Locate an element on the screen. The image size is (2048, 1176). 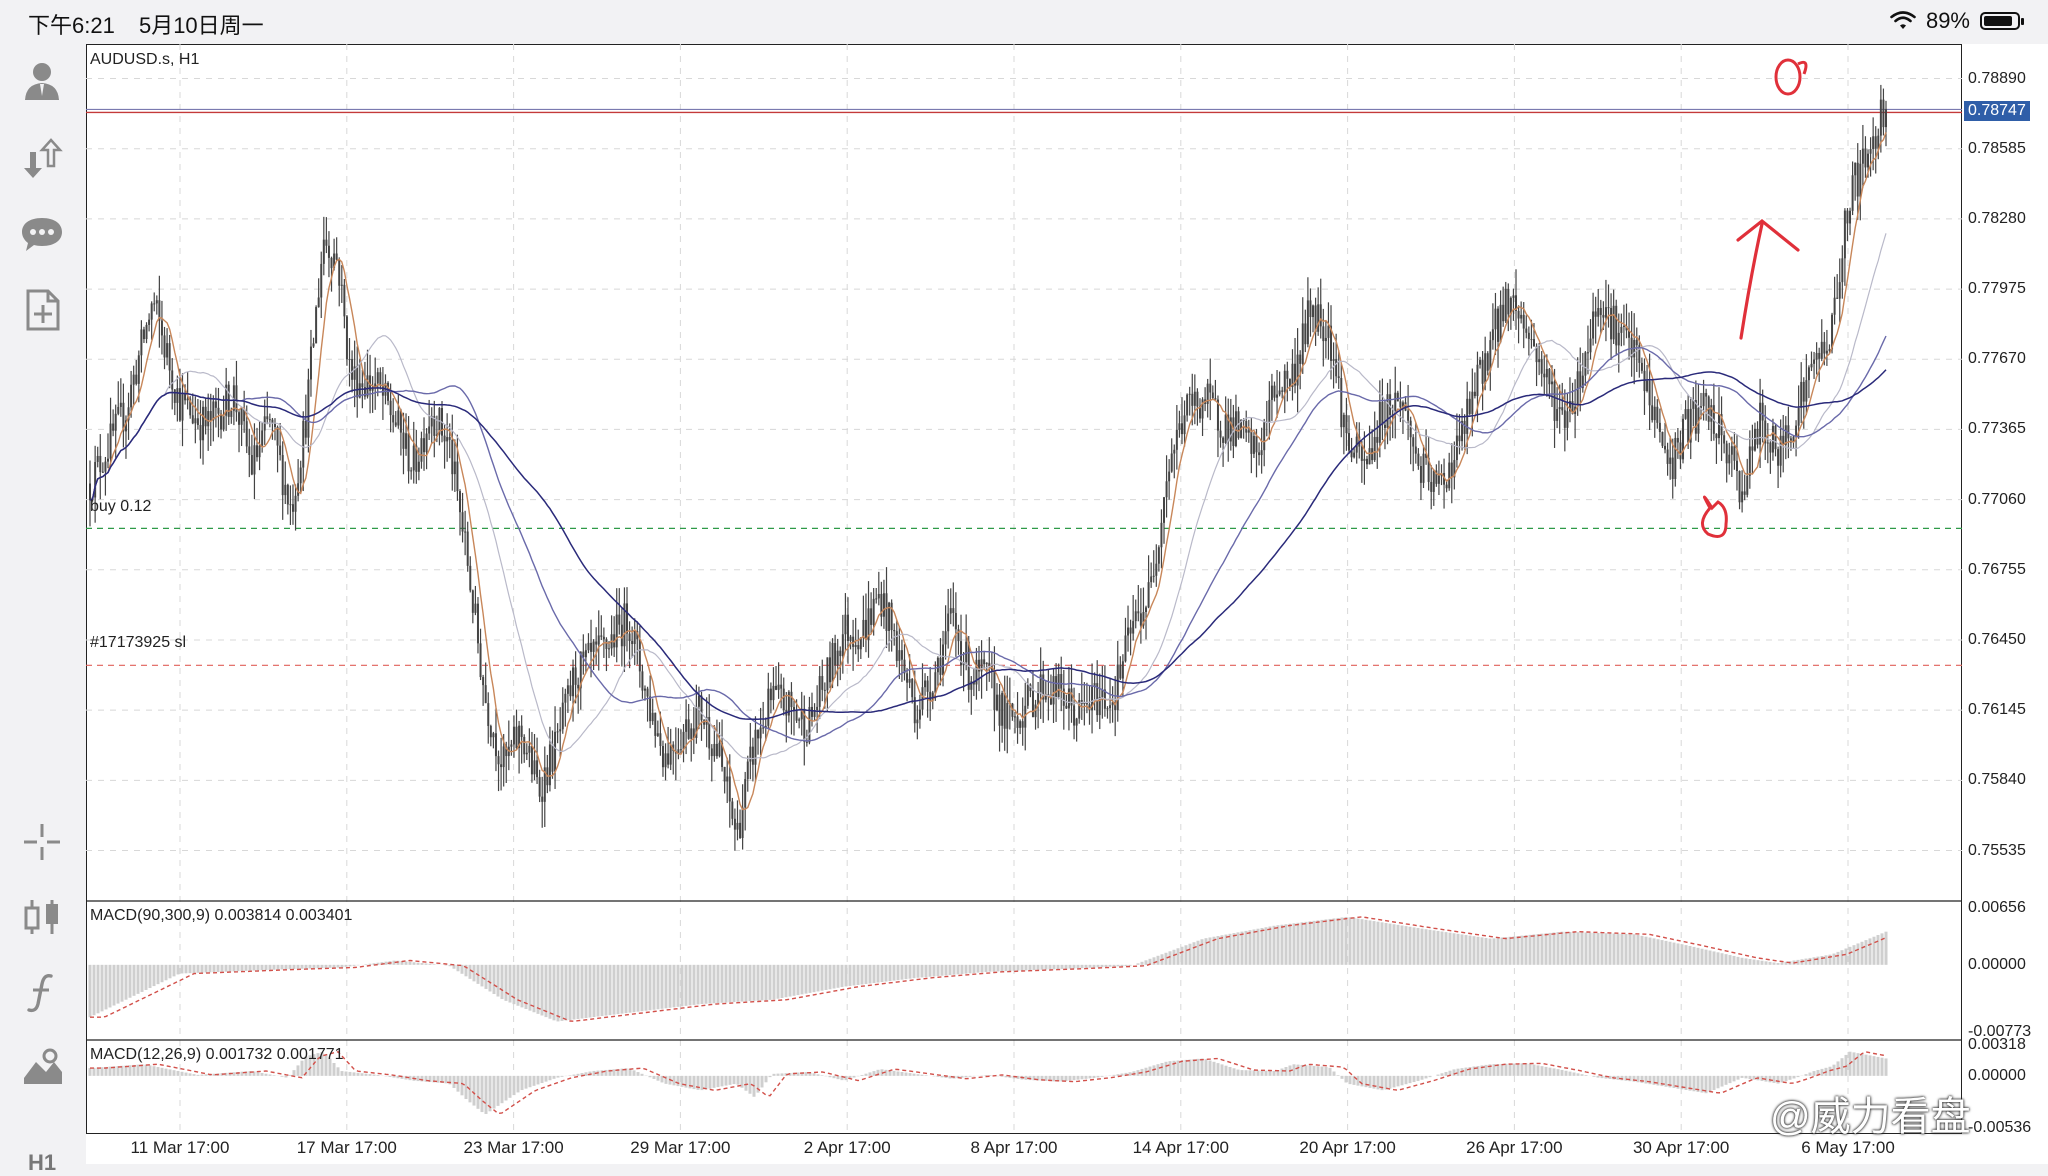
time-tick-label: 29 Mar 17:00 is located at coordinates (680, 1147).